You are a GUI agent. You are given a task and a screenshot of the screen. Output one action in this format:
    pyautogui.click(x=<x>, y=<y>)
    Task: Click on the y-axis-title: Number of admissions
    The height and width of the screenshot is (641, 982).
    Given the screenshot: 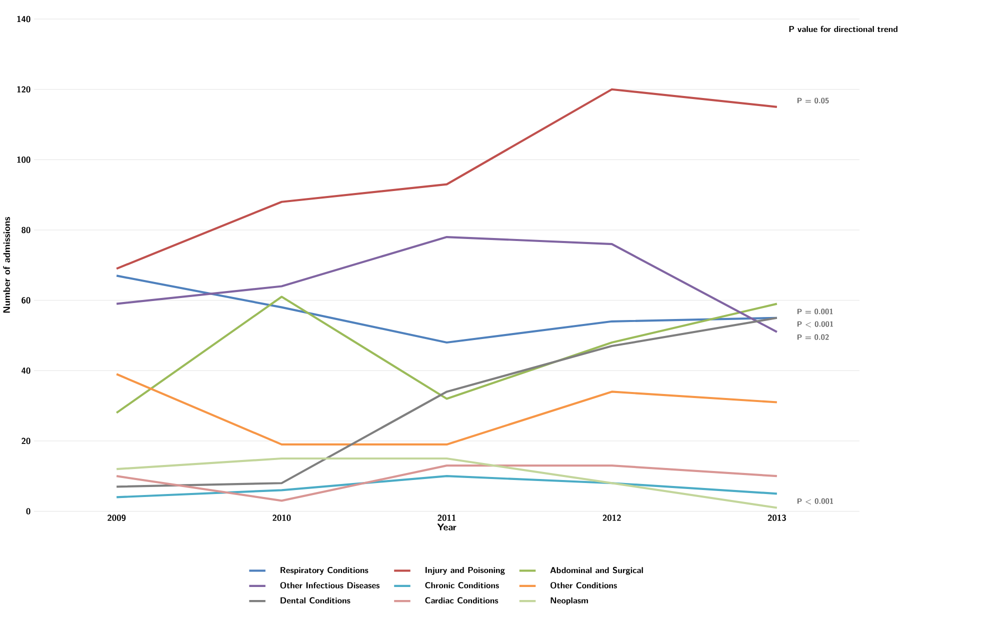 What is the action you would take?
    pyautogui.click(x=6, y=265)
    